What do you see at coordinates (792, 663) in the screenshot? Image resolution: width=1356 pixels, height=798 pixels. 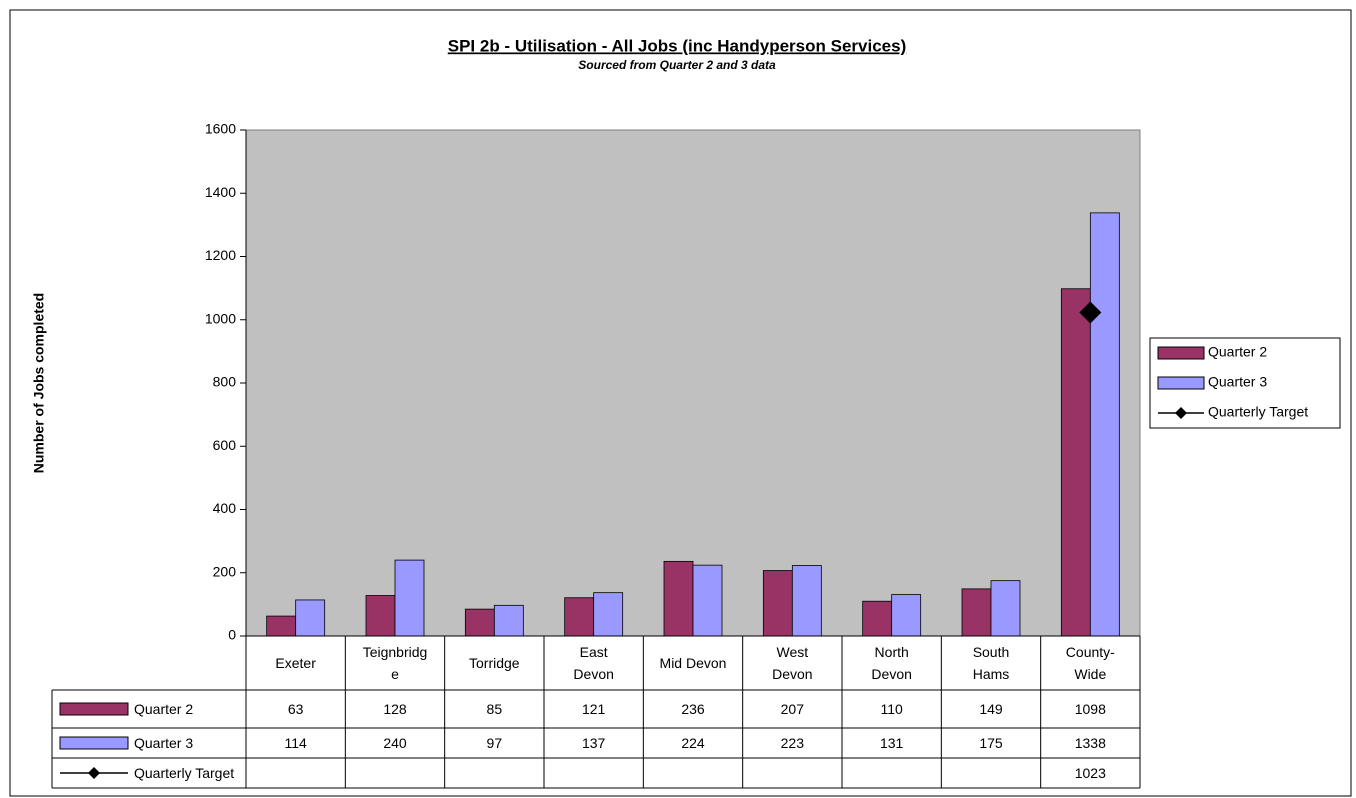 I see `x-tick-label: West Devon` at bounding box center [792, 663].